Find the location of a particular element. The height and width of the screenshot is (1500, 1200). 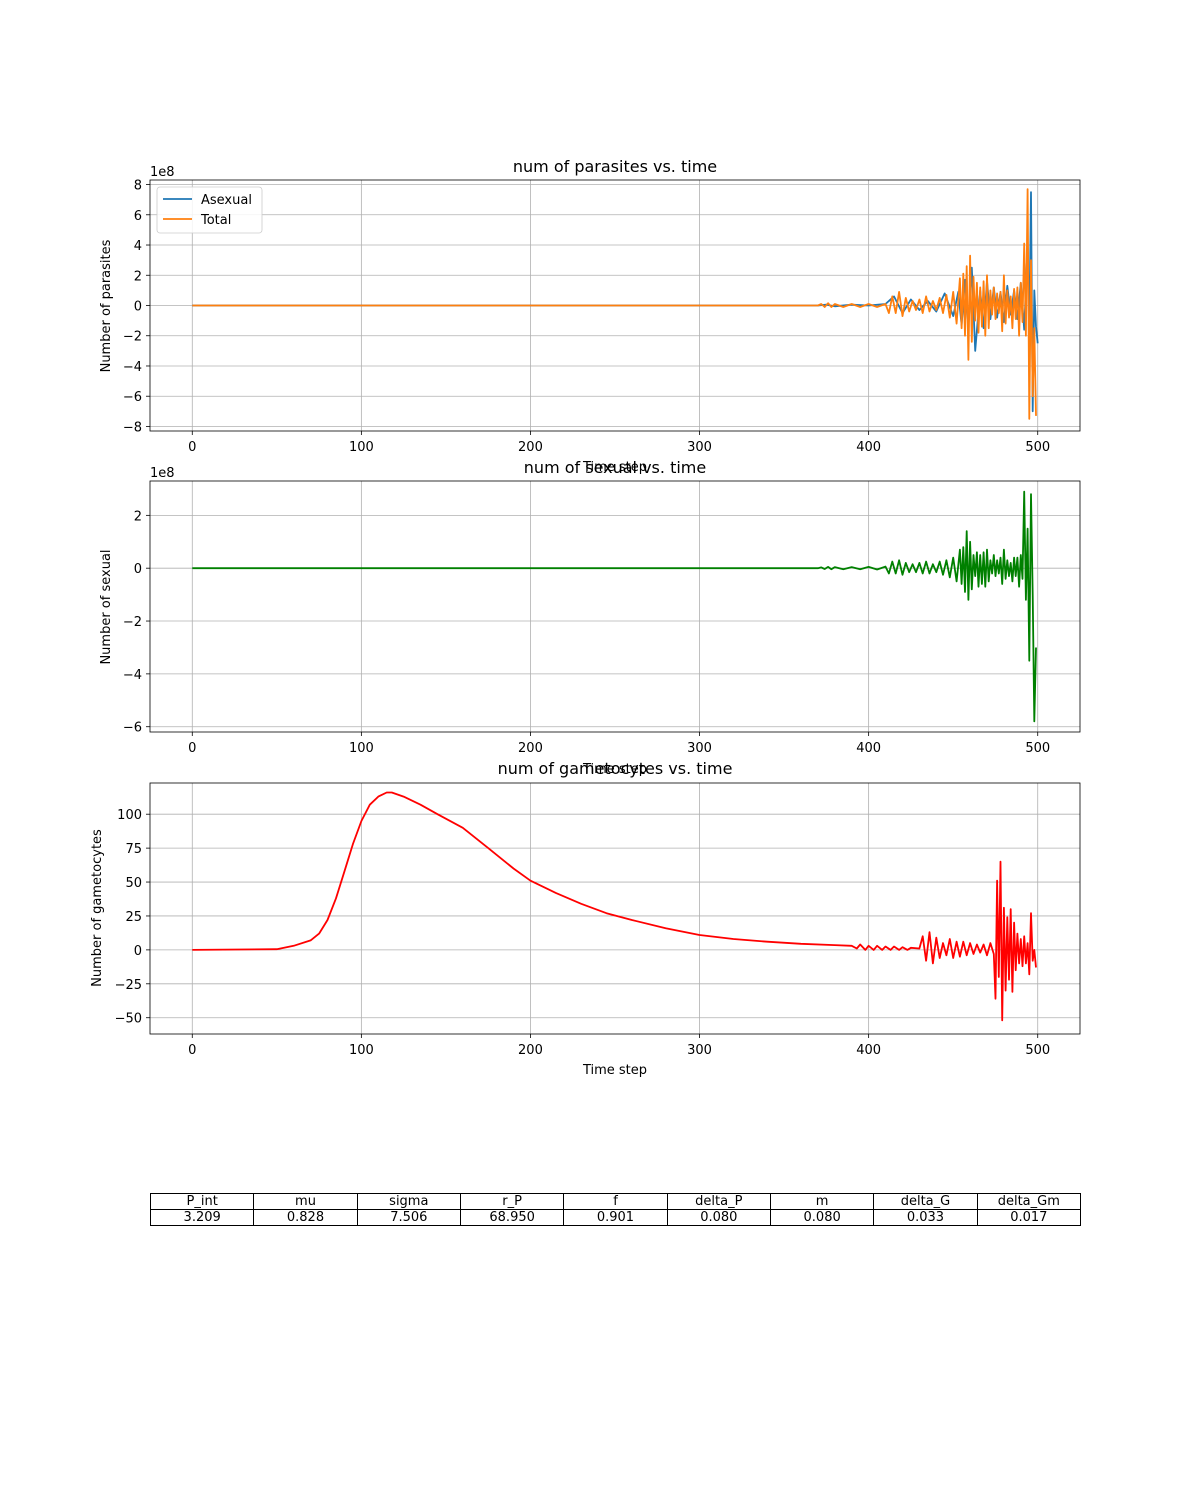

parasites-y-tick-label: −4 is located at coordinates (132, 367).